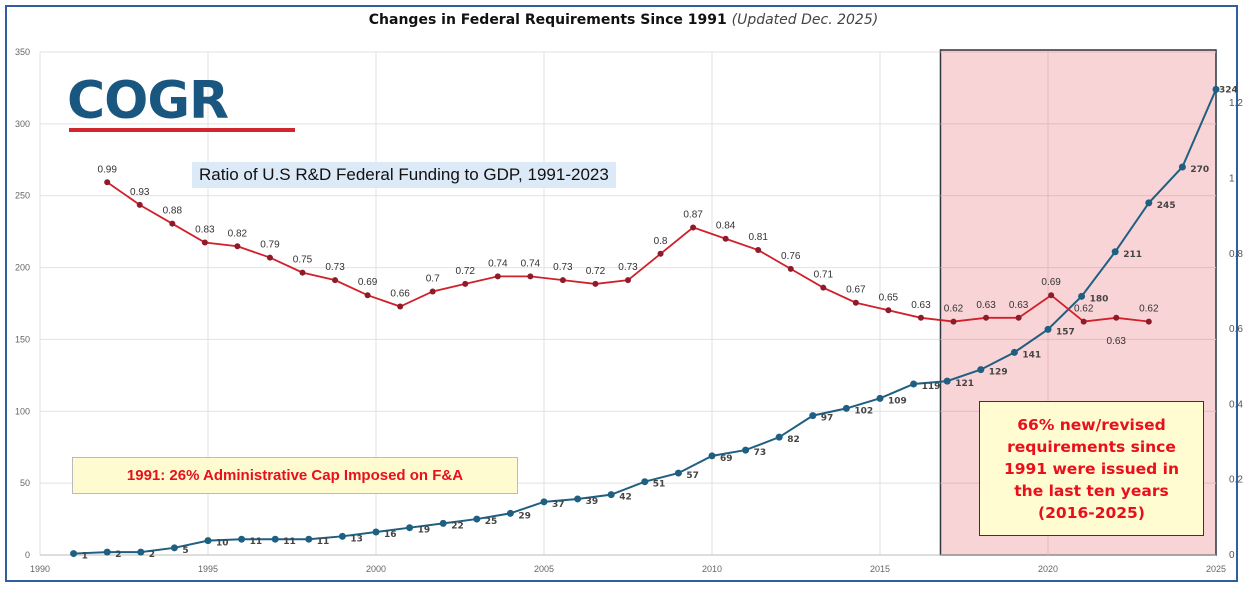  Describe the element at coordinates (1019, 305) in the screenshot. I see `ratio-data-label: 0.63` at that location.